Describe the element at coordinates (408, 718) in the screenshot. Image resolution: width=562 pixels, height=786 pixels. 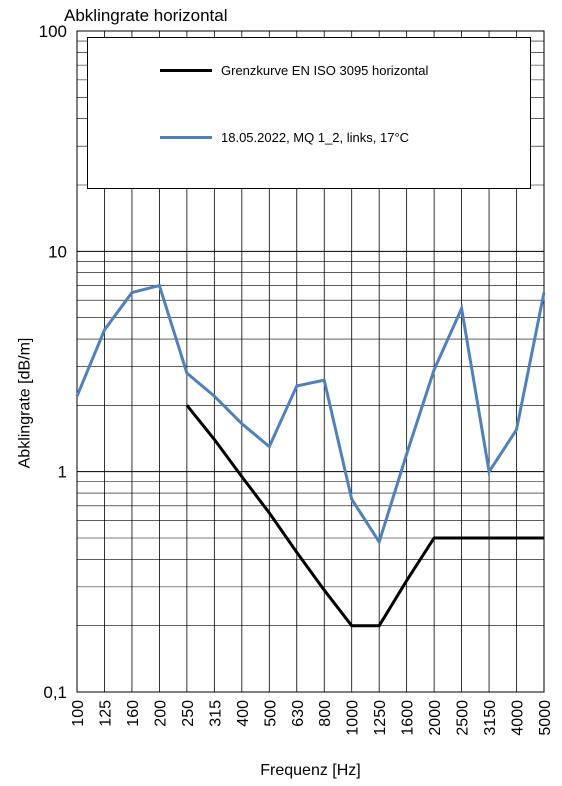
I see `x-tick-label: 1600` at that location.